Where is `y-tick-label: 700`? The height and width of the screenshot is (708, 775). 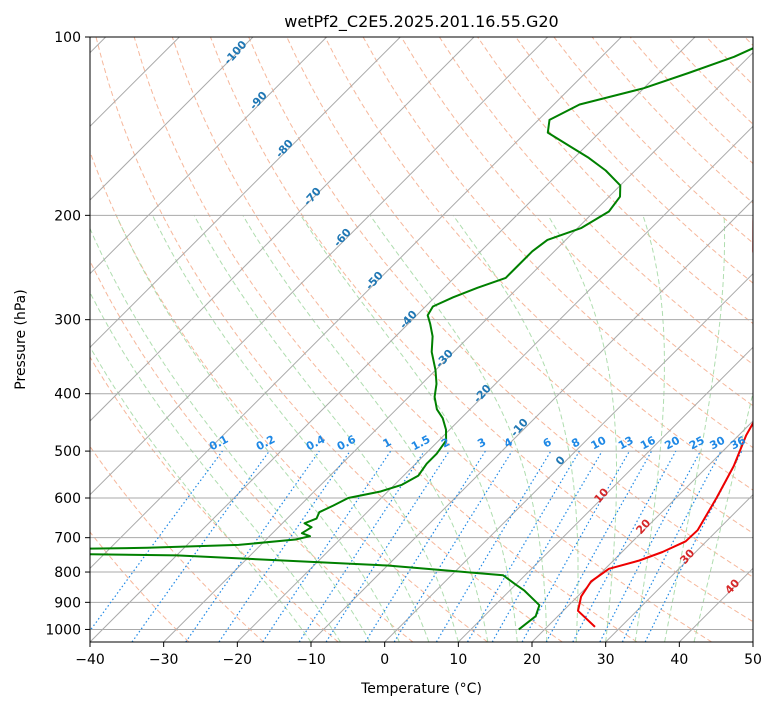
y-tick-label: 700 is located at coordinates (67, 539).